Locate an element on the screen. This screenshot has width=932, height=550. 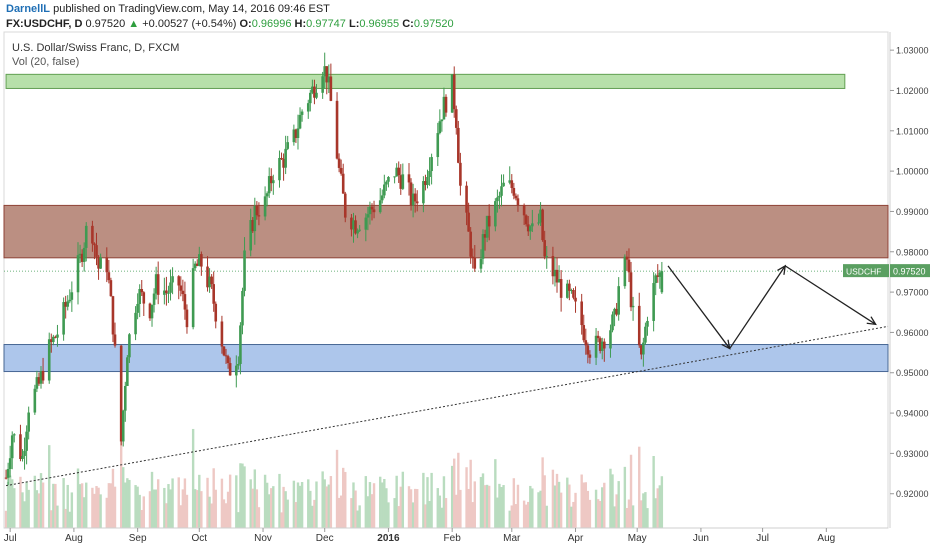
author-link: DarnellL is located at coordinates (28, 9).